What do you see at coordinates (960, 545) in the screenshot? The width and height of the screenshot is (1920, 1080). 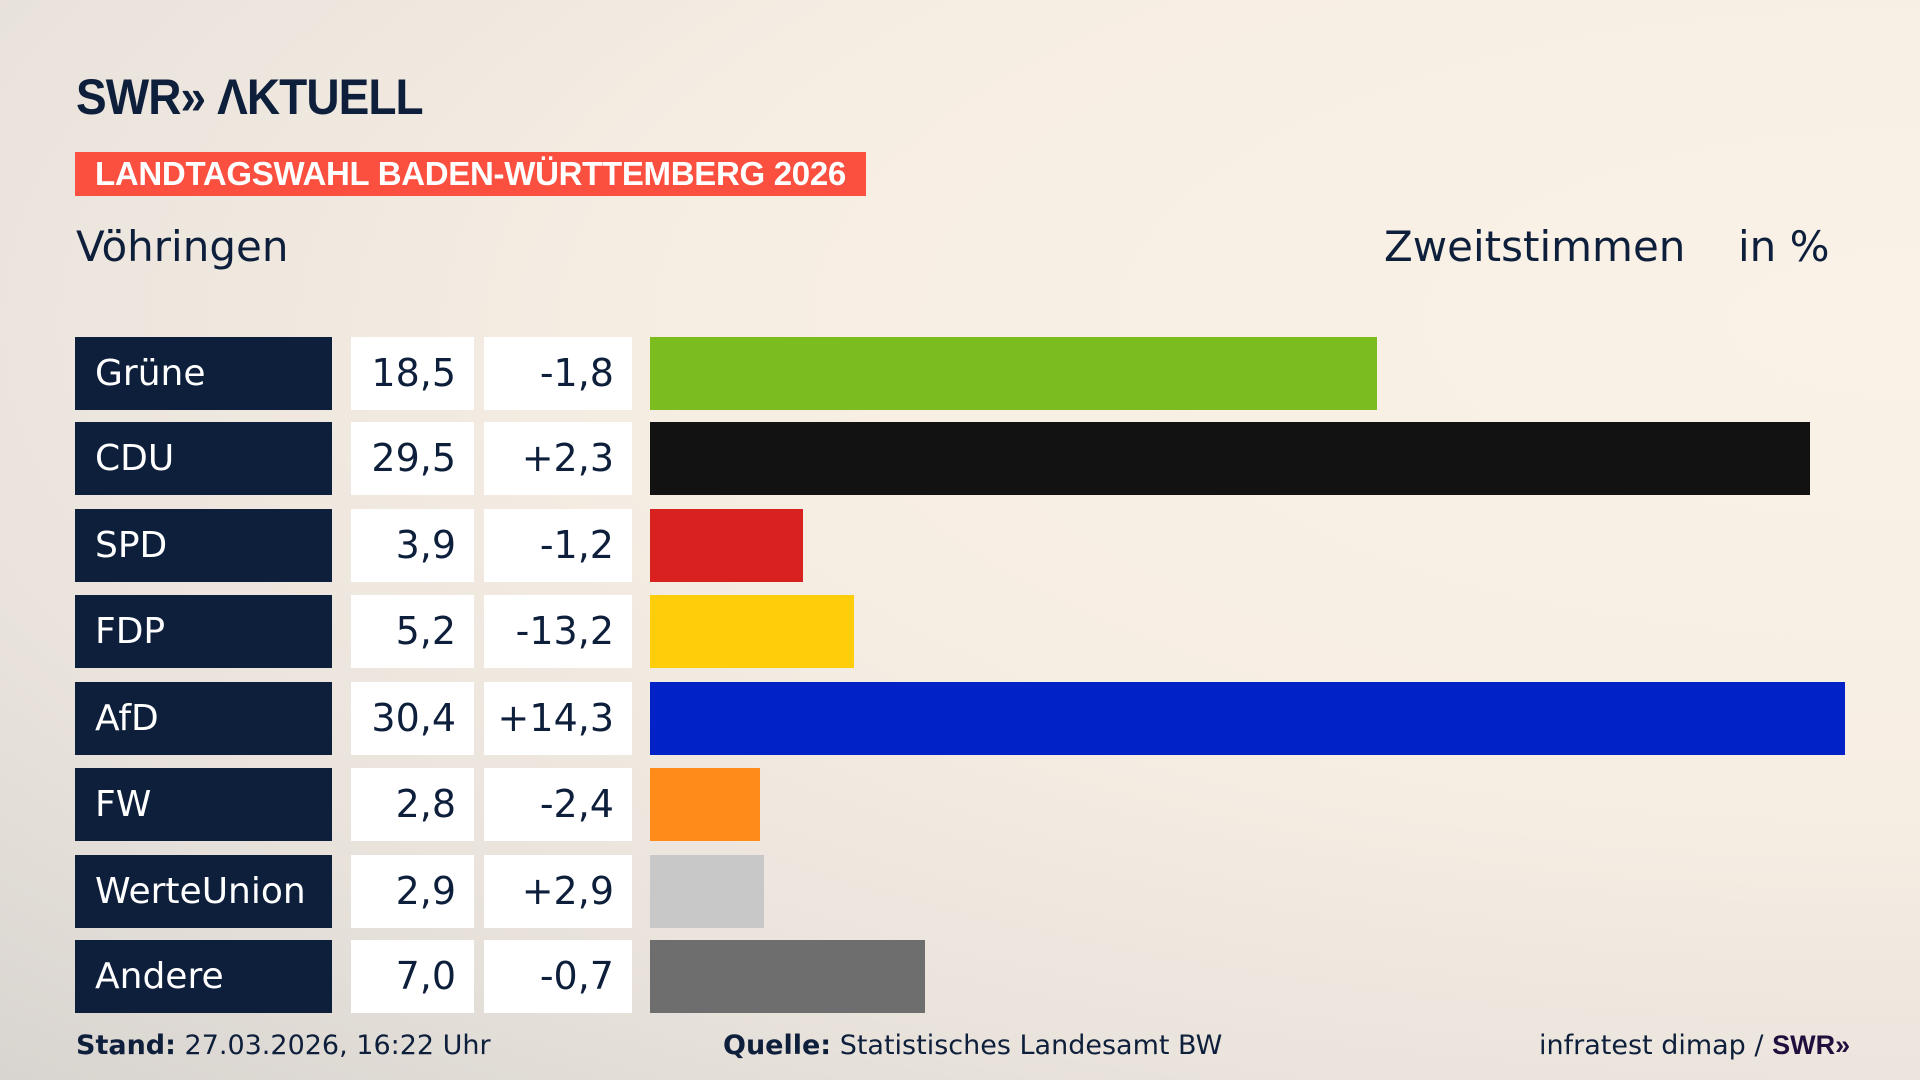 I see `result-row: SPD 3,9 -1,2` at bounding box center [960, 545].